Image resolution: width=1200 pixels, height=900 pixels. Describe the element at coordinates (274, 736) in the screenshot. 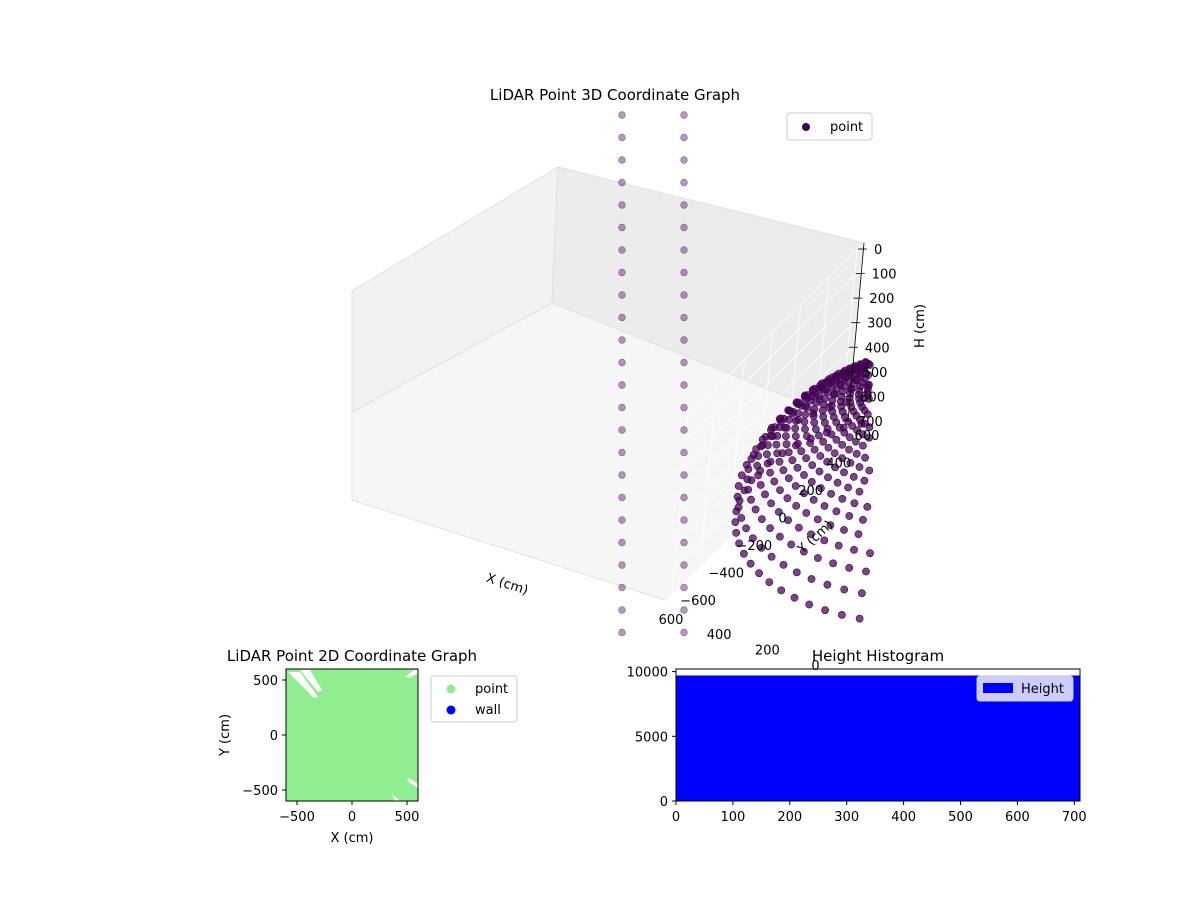

I see `y-tick-label-2d: 0` at that location.